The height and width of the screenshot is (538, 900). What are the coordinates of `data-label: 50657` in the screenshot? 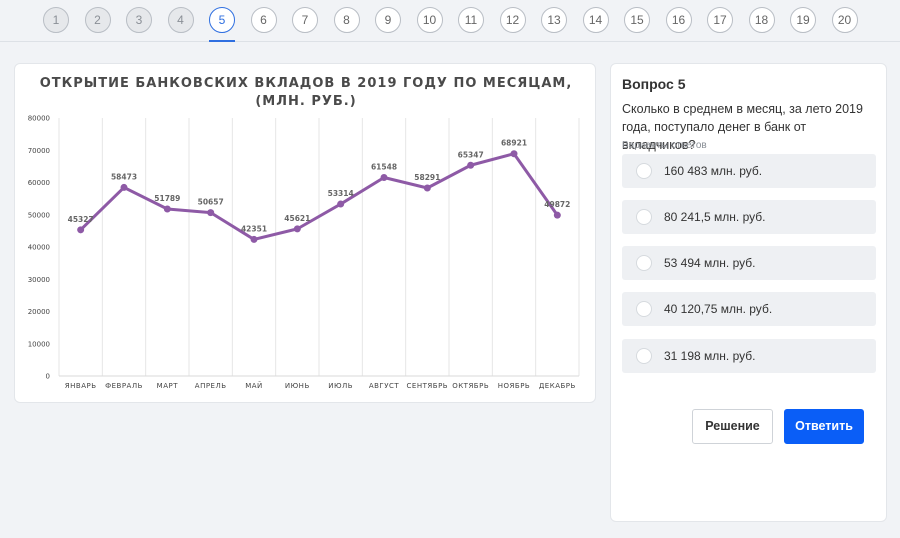 It's located at (211, 202).